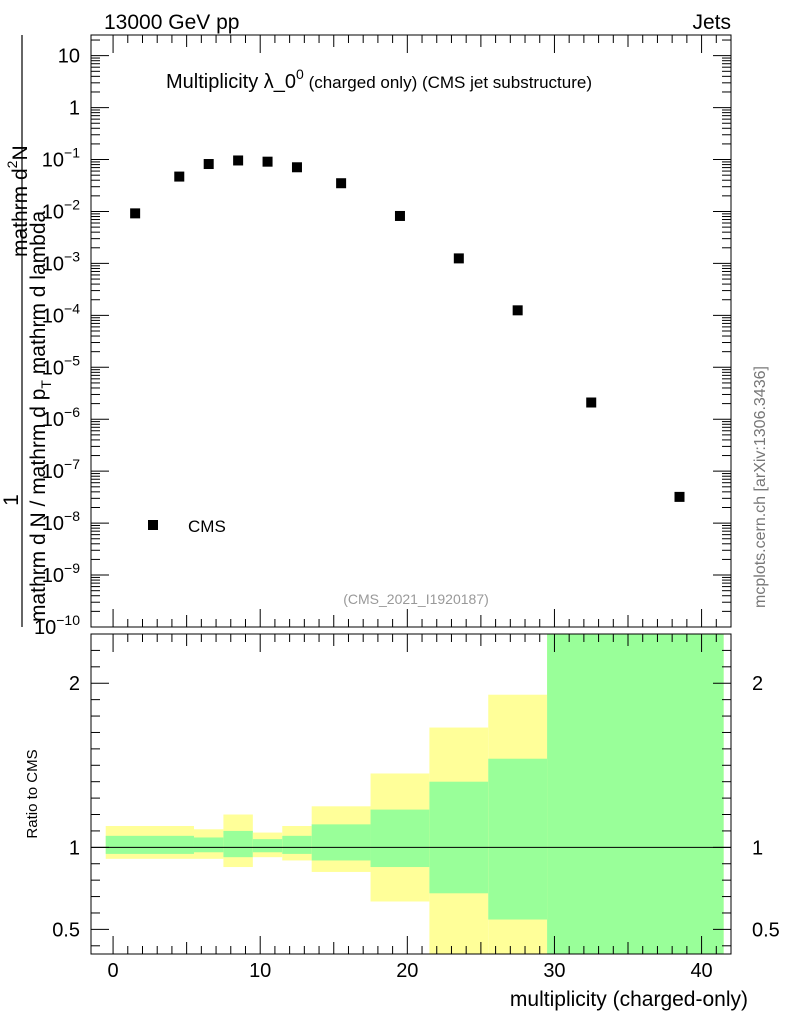  What do you see at coordinates (61, 209) in the screenshot?
I see `y-tick-label: 10⁻²` at bounding box center [61, 209].